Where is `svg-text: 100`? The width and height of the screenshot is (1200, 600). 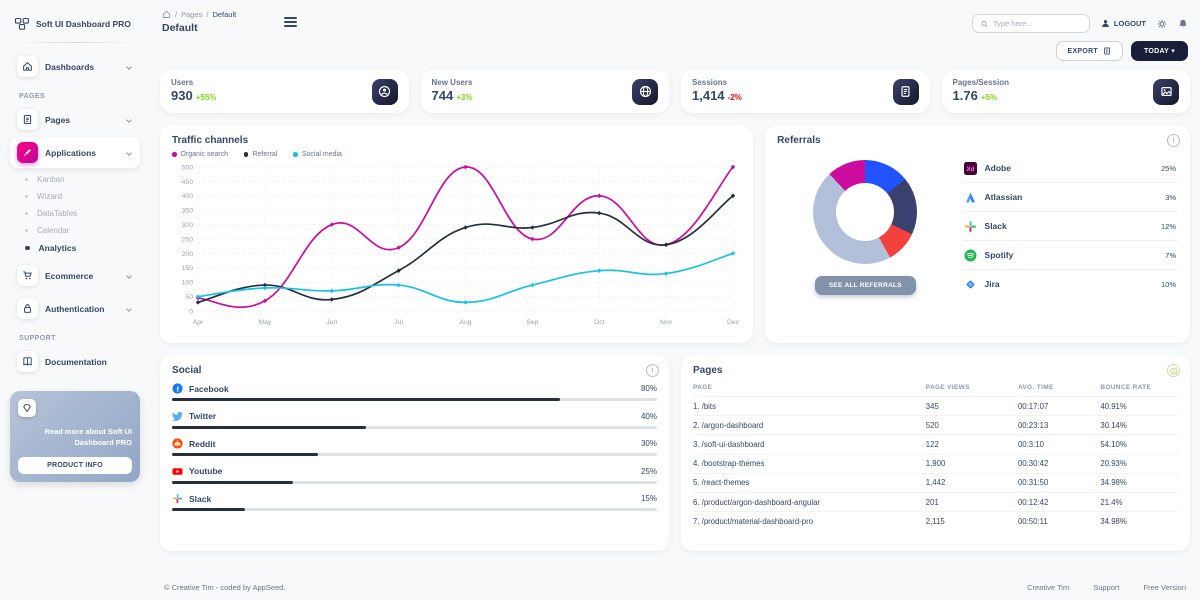 svg-text: 100 is located at coordinates (188, 283).